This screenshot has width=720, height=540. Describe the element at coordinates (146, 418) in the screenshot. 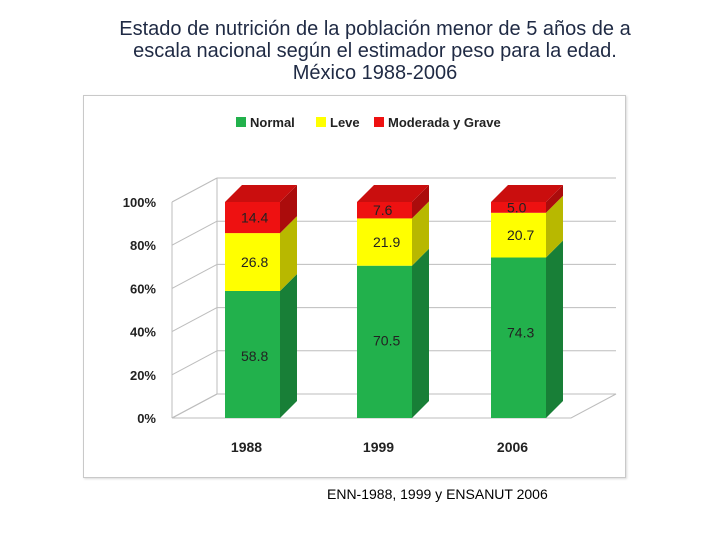

I see `y-tick-label: 0%` at that location.